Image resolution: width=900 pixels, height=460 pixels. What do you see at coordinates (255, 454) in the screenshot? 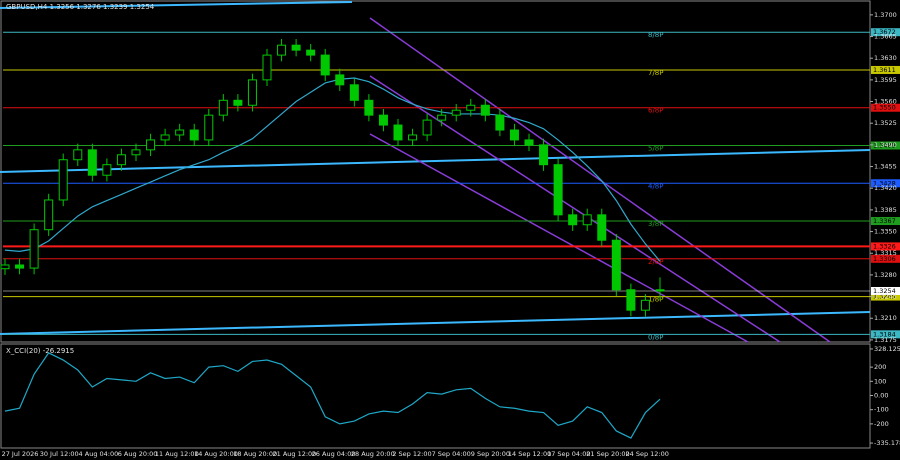
I see `x-tick-label: 18 Aug 20:00` at bounding box center [255, 454].